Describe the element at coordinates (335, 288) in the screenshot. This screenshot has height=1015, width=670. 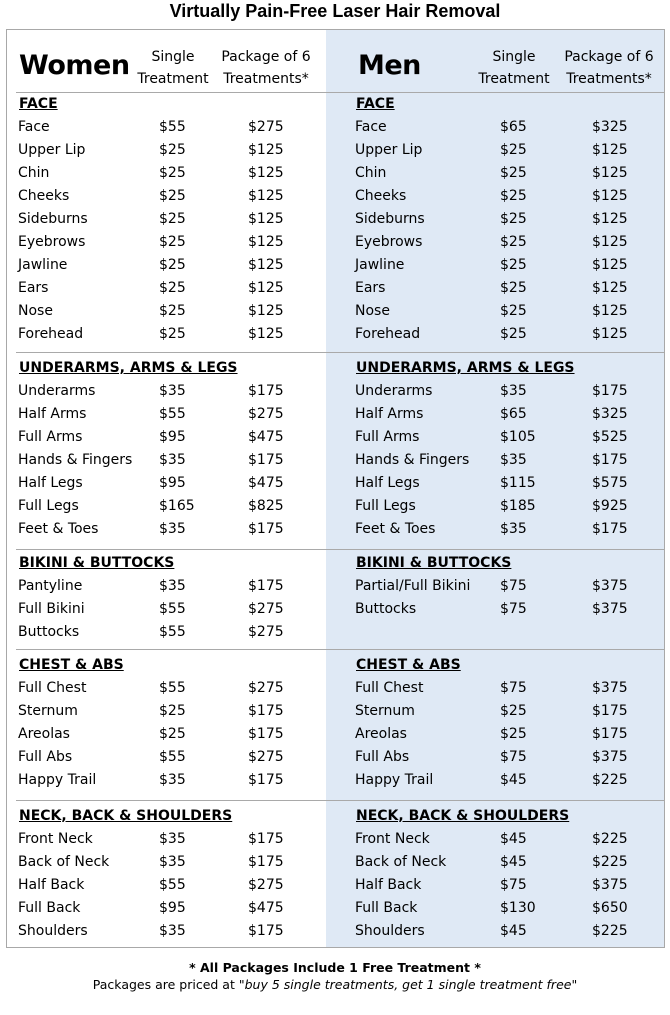
I see `women-price-row: Ears $25 $125` at that location.